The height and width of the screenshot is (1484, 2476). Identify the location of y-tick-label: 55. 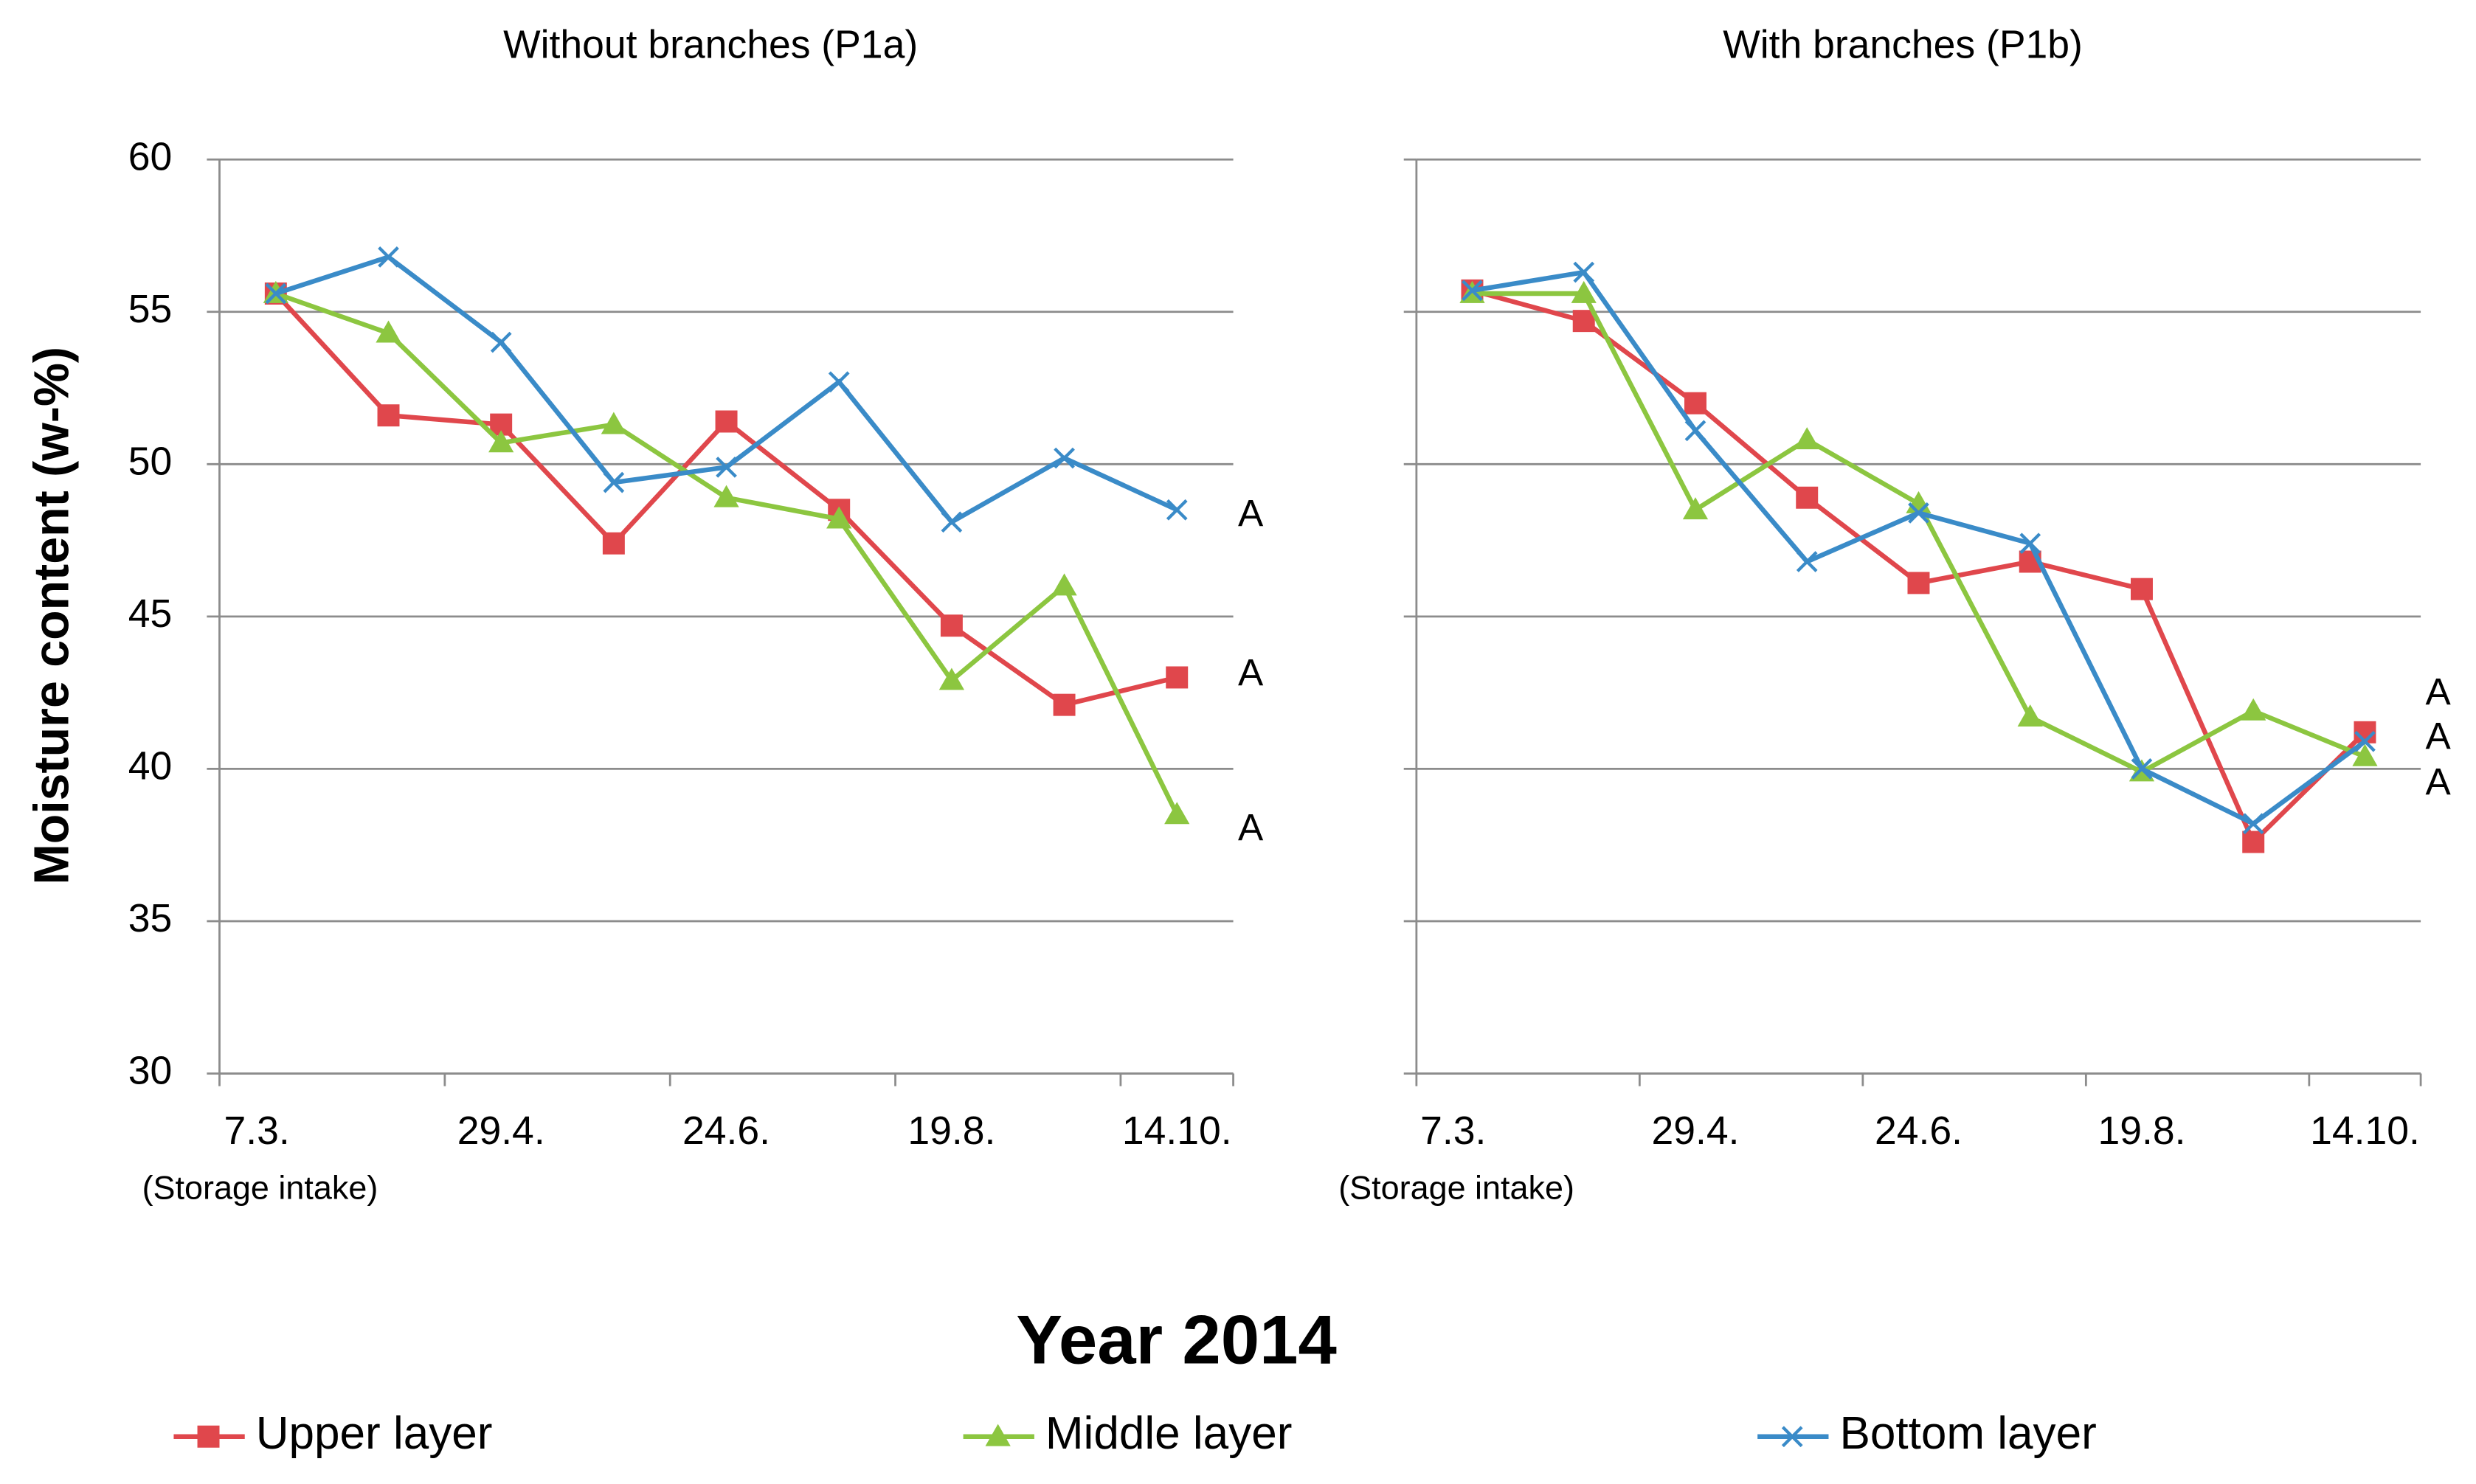
(150, 309).